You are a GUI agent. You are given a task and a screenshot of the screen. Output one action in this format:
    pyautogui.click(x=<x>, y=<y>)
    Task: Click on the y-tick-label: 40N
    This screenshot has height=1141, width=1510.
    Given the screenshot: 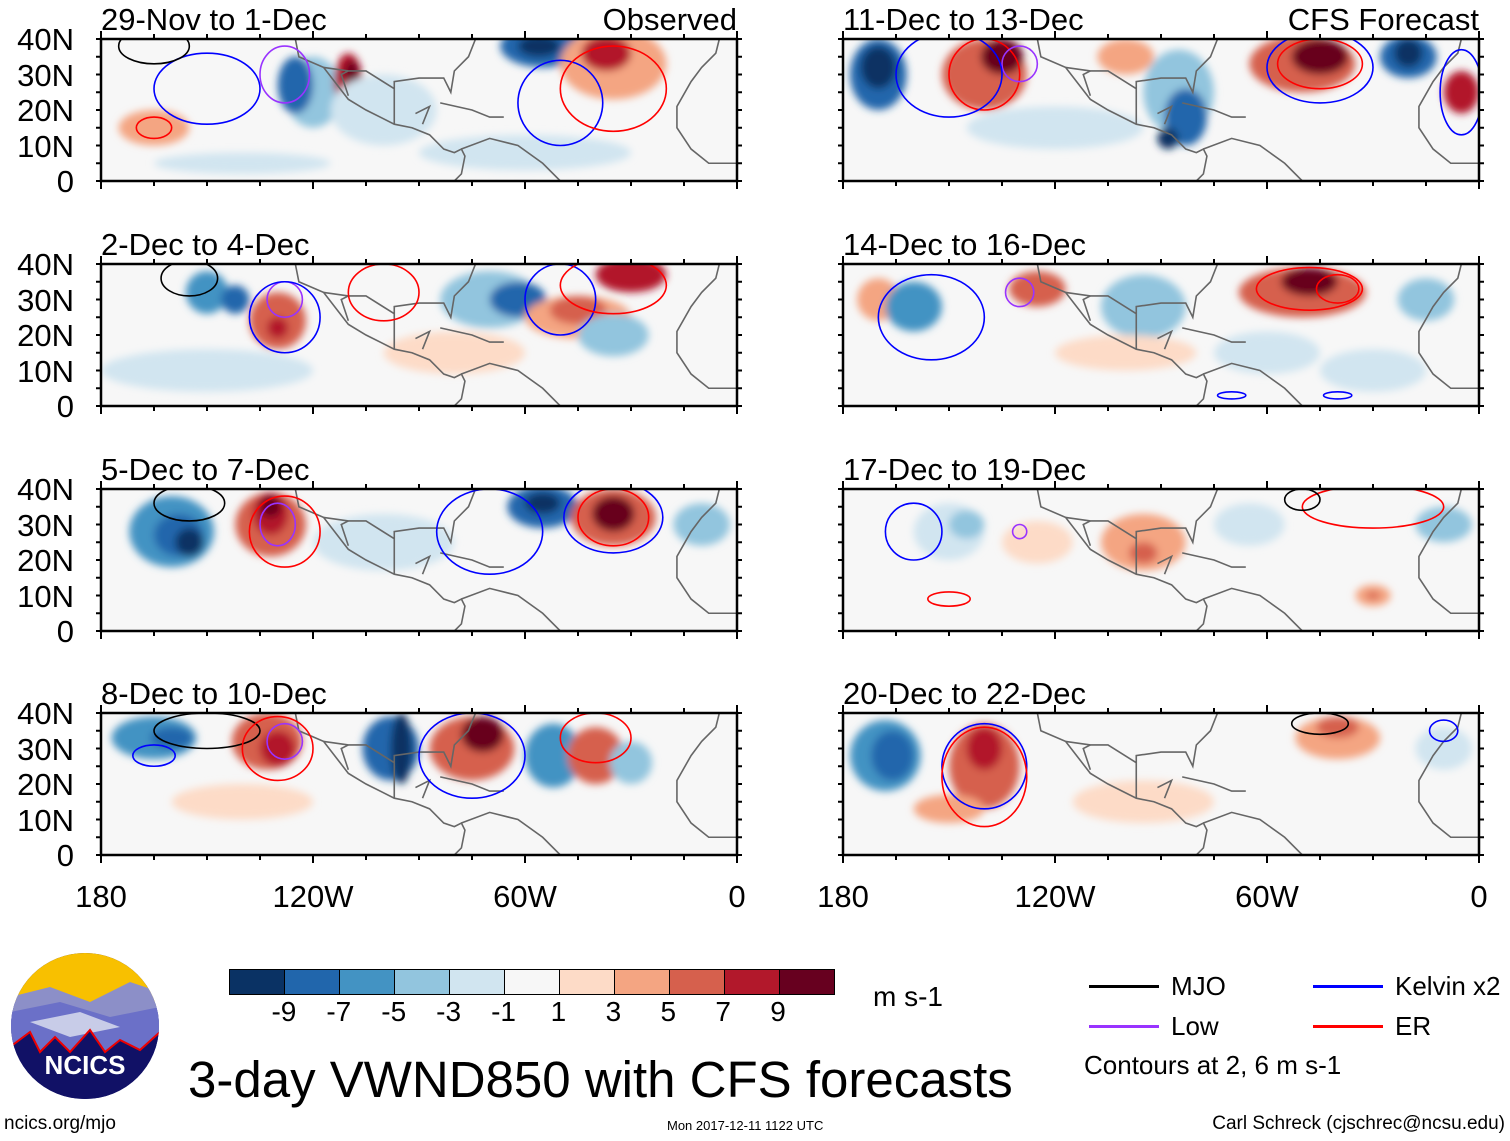 What is the action you would take?
    pyautogui.click(x=45, y=713)
    